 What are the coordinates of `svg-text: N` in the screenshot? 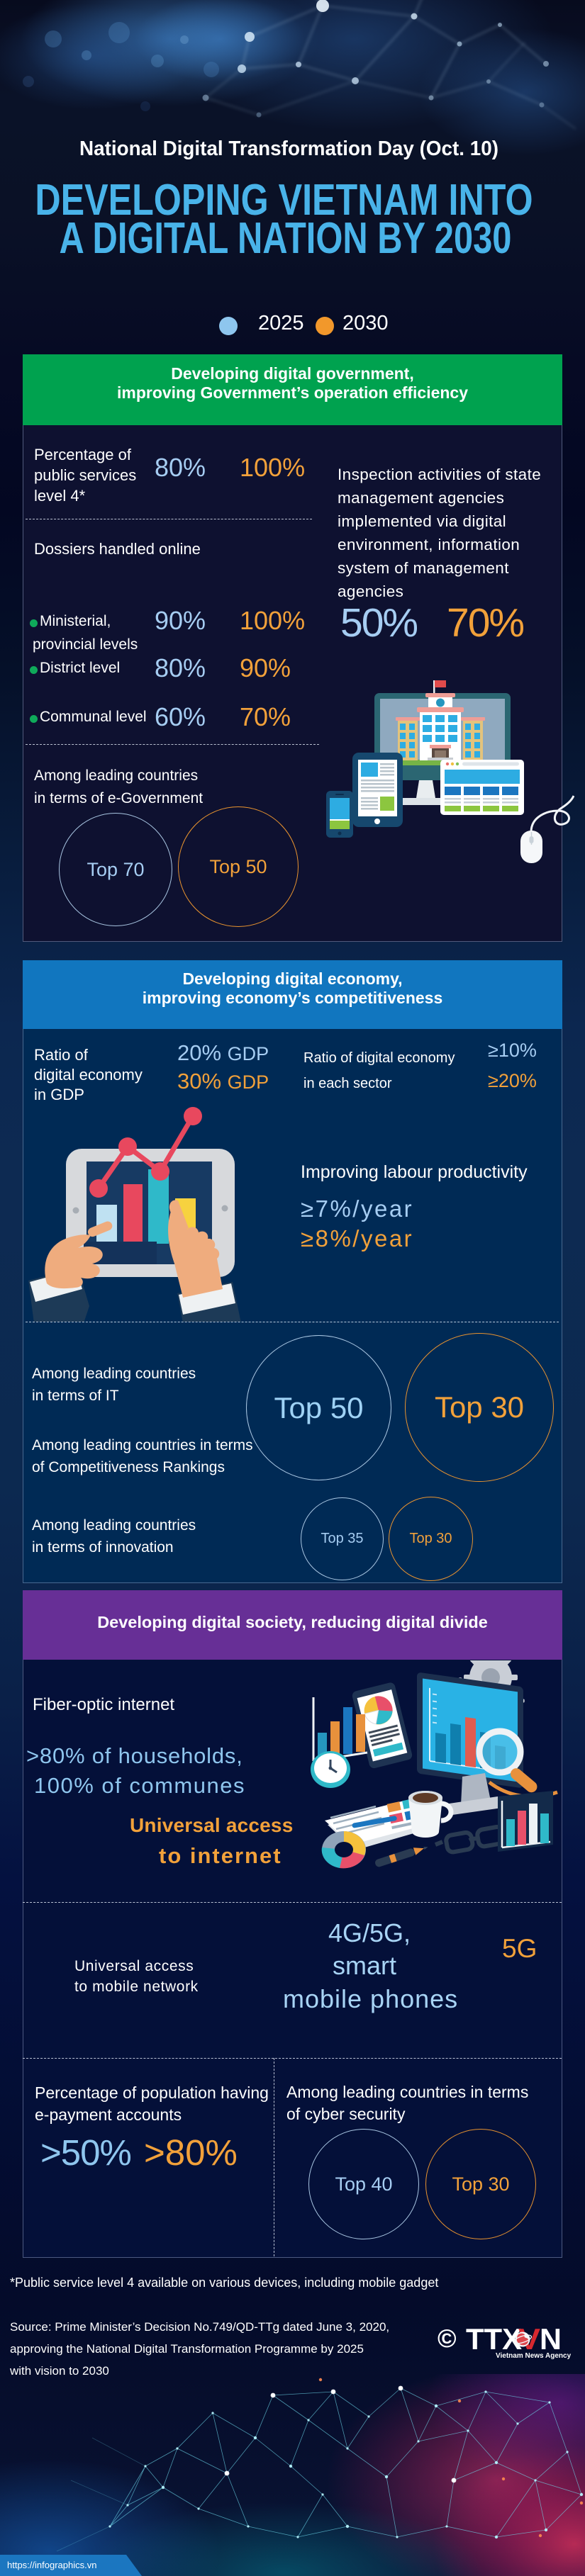 It's located at (551, 2339).